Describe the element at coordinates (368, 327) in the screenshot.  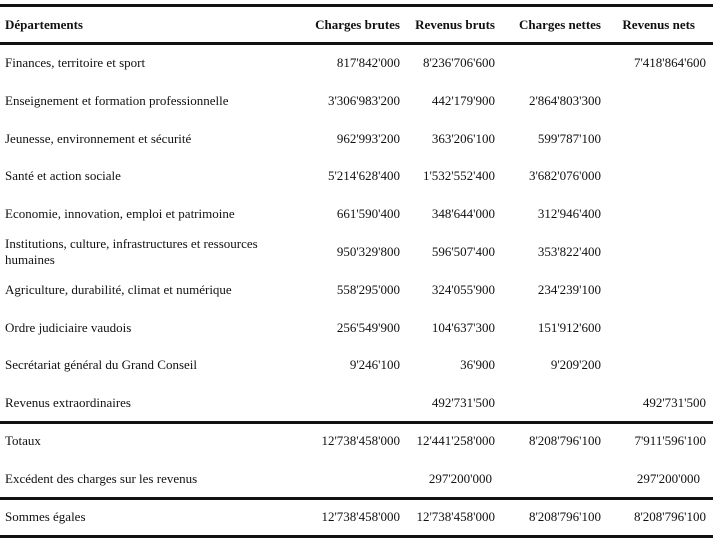
I see `value-cell: 256'549'900` at that location.